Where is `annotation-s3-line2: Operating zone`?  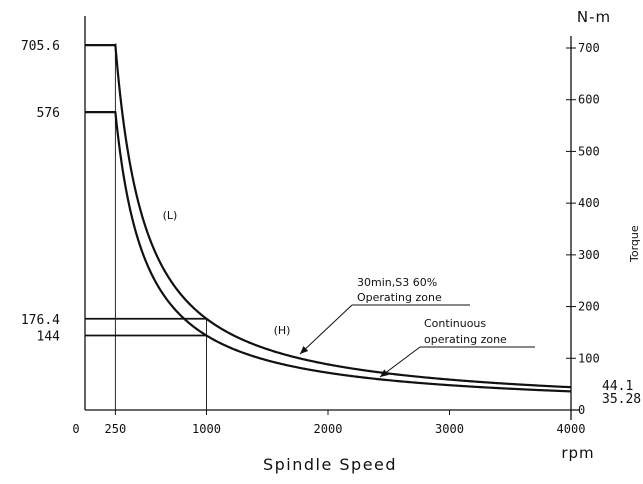
annotation-s3-line2: Operating zone is located at coordinates (399, 297).